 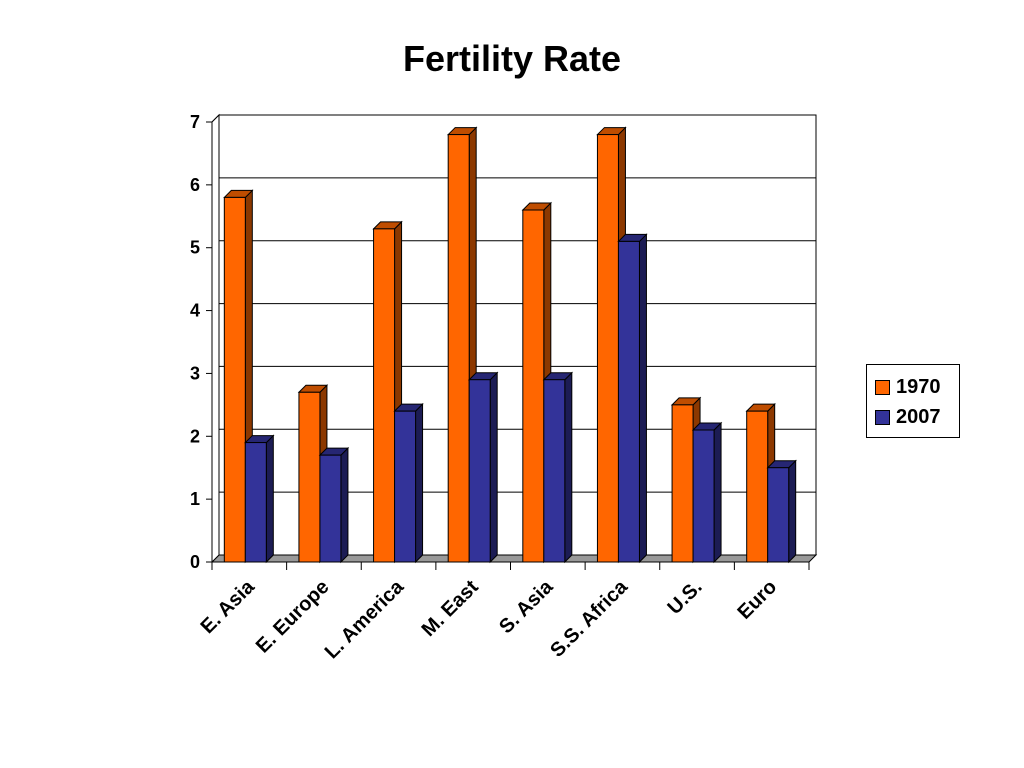 What do you see at coordinates (195, 185) in the screenshot?
I see `y-tick-label: 6` at bounding box center [195, 185].